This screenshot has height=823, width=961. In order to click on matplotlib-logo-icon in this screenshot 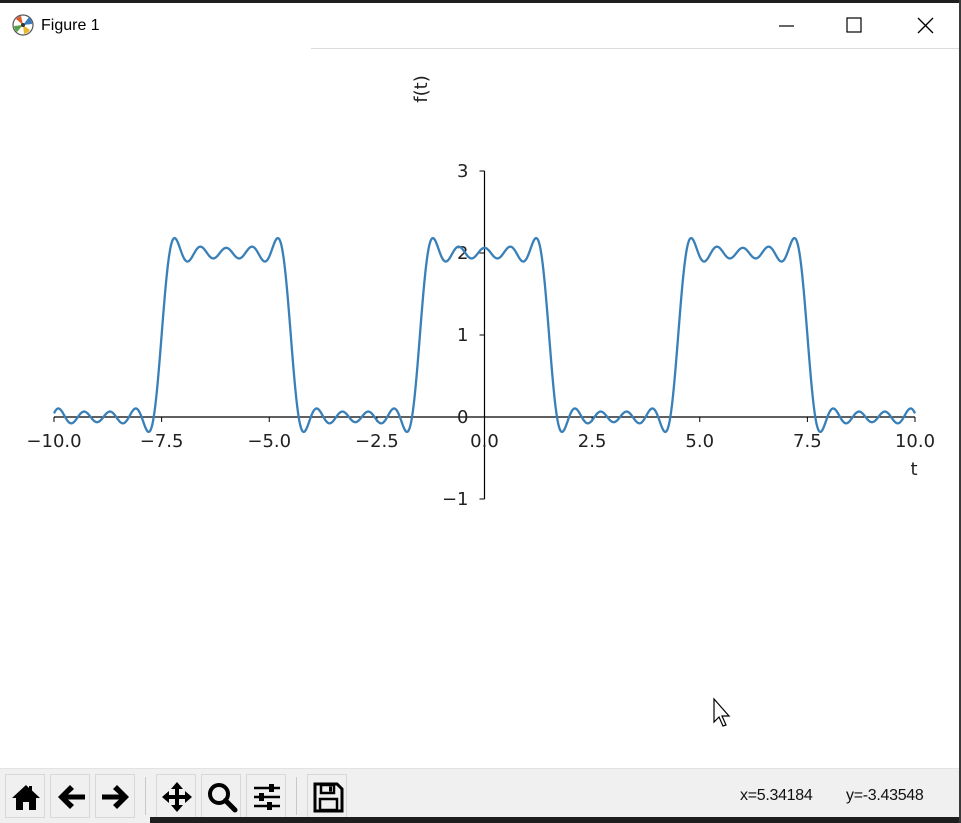, I will do `click(23, 25)`.